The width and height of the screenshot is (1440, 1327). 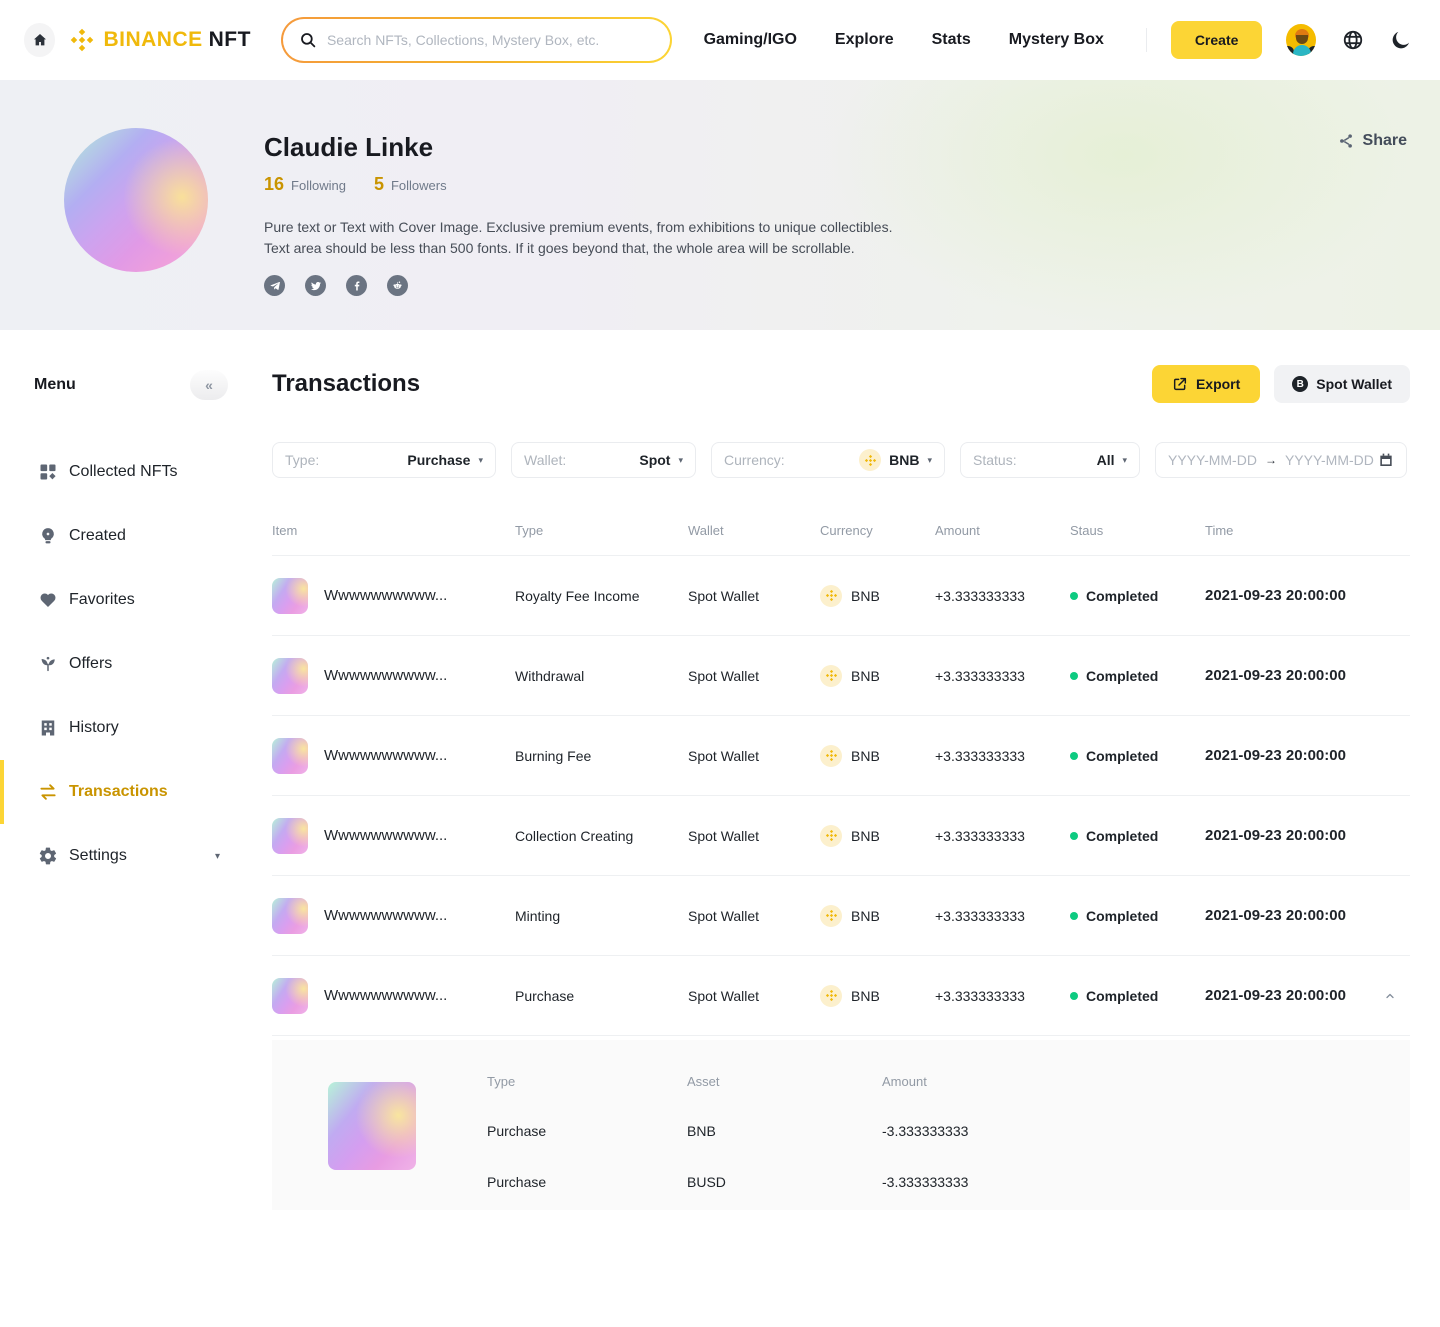 What do you see at coordinates (1384, 140) in the screenshot?
I see `share-label: Share` at bounding box center [1384, 140].